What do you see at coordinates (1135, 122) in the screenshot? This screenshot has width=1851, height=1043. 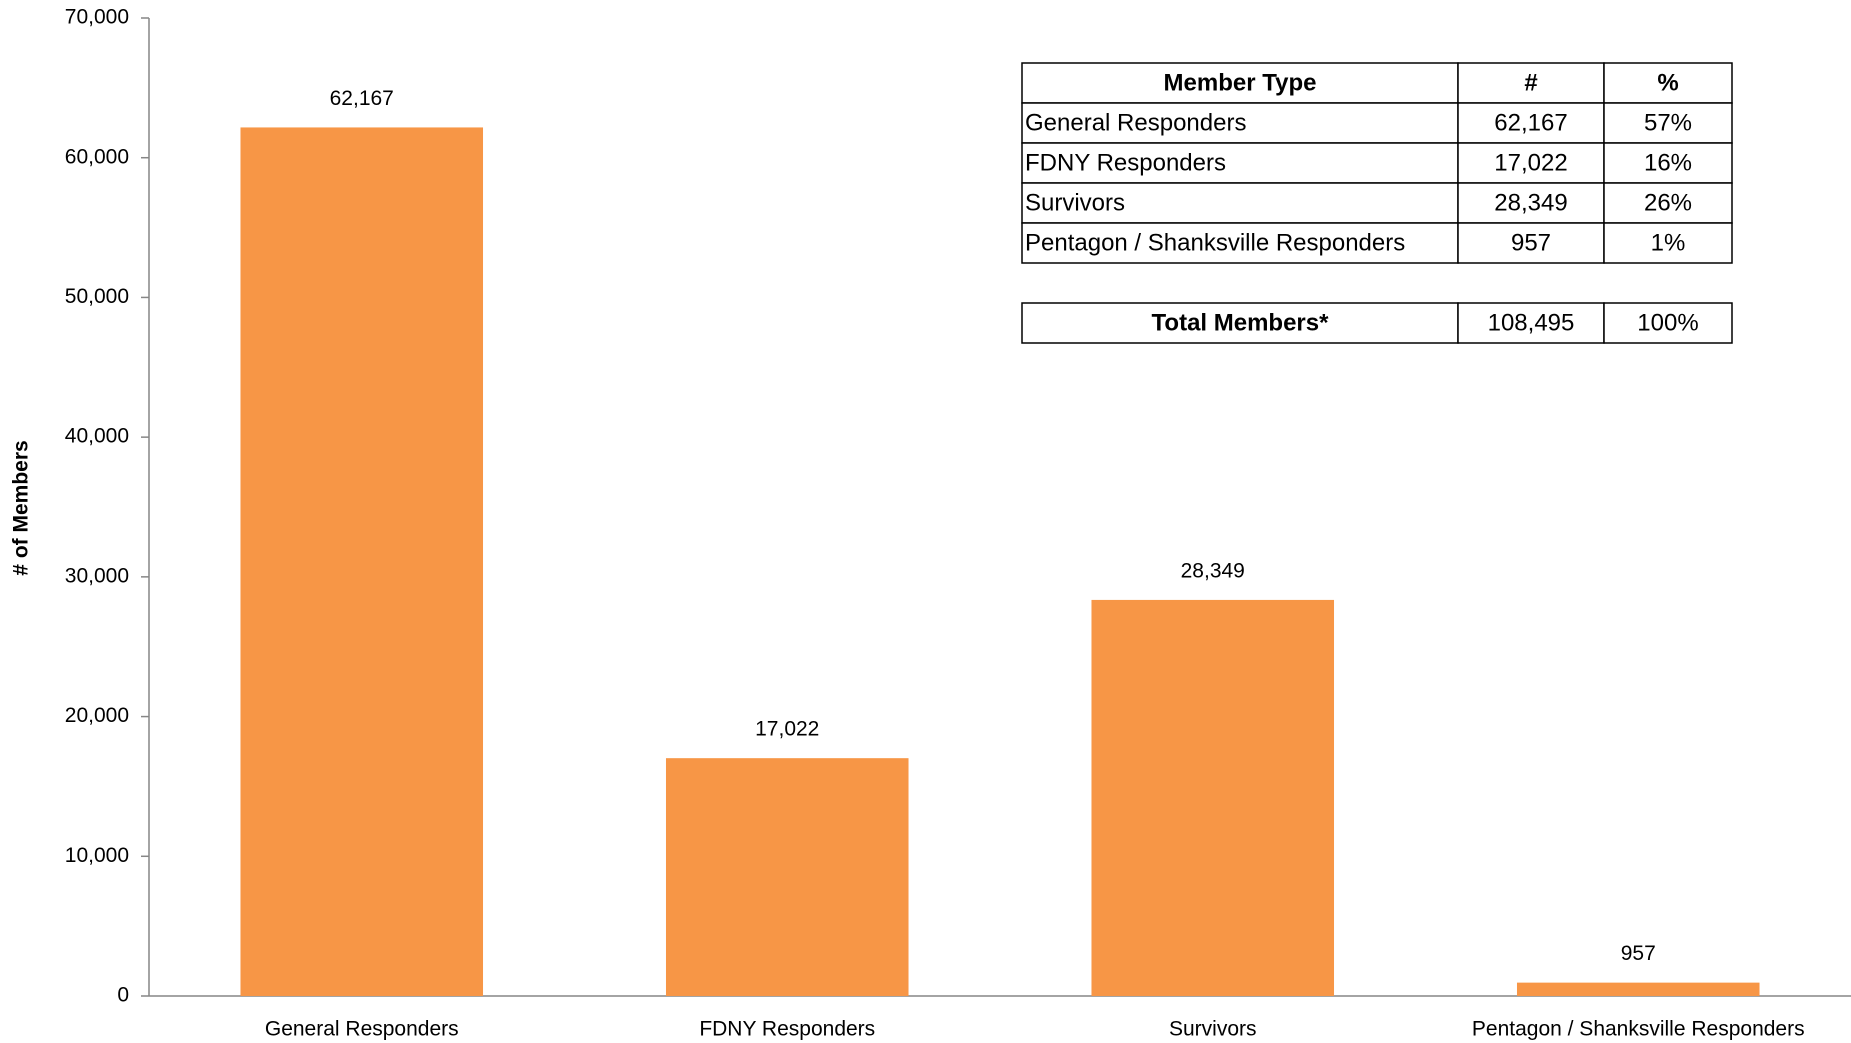 I see `table-text: General Responders` at bounding box center [1135, 122].